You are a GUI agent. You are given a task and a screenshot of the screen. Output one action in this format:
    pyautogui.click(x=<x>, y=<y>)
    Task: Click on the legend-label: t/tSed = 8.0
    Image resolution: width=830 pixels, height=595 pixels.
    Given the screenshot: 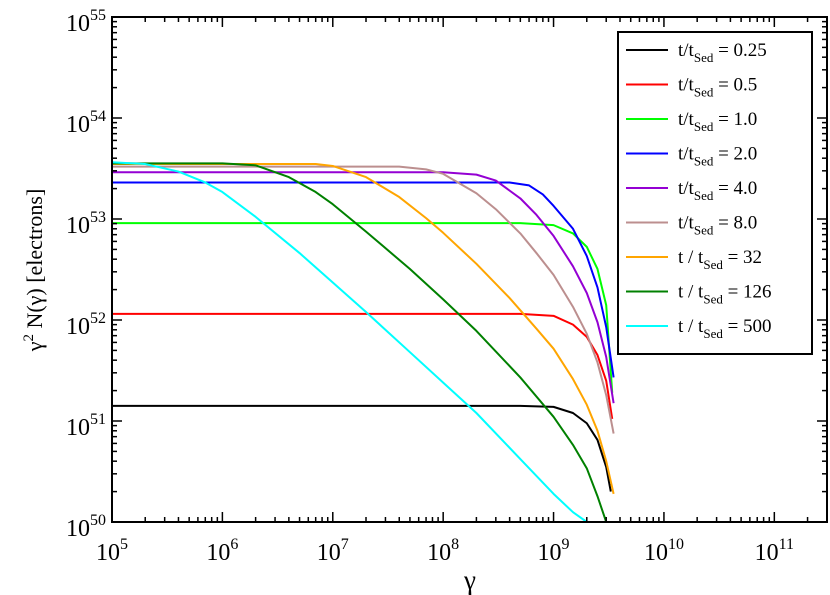 What is the action you would take?
    pyautogui.click(x=717, y=225)
    